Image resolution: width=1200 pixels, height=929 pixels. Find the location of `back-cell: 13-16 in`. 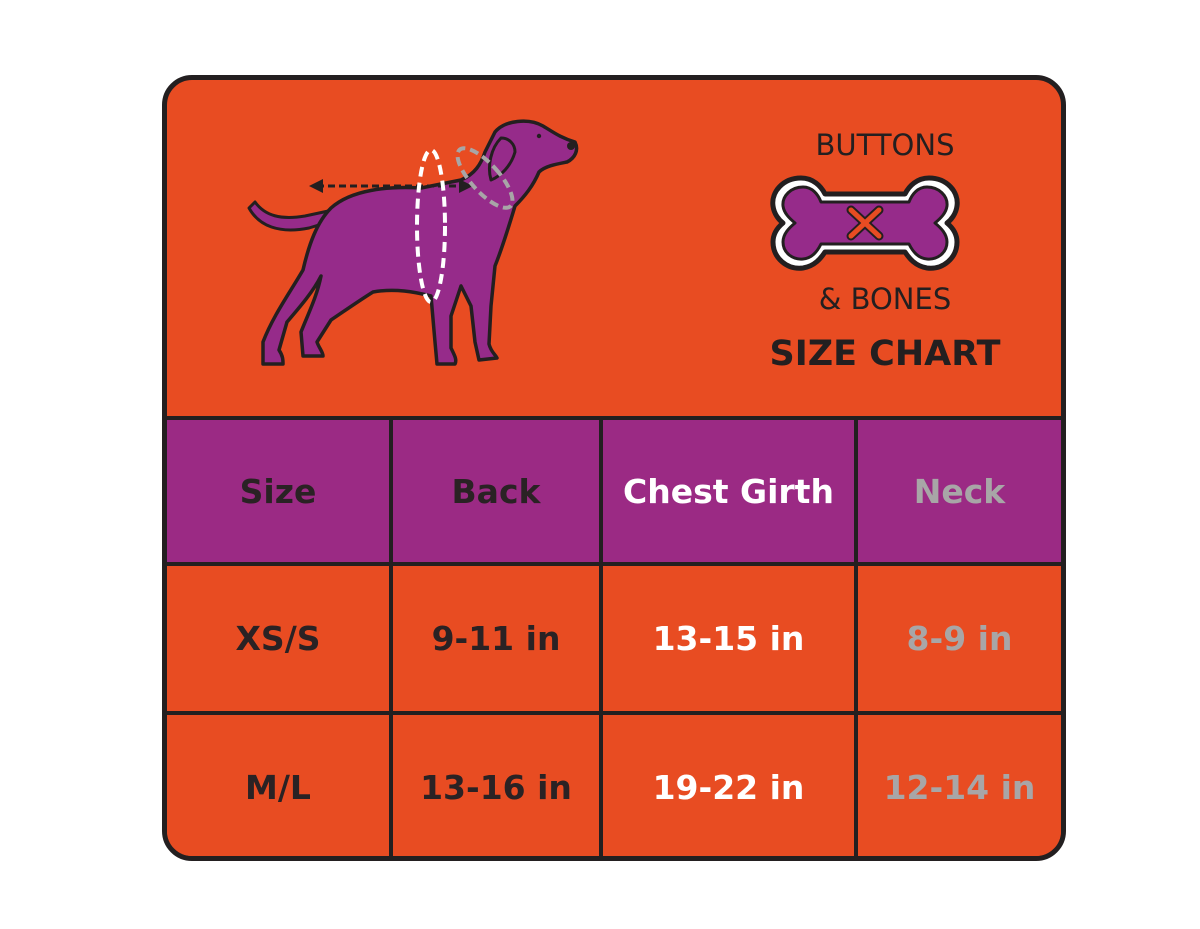

back-cell: 13-16 in is located at coordinates (496, 783).